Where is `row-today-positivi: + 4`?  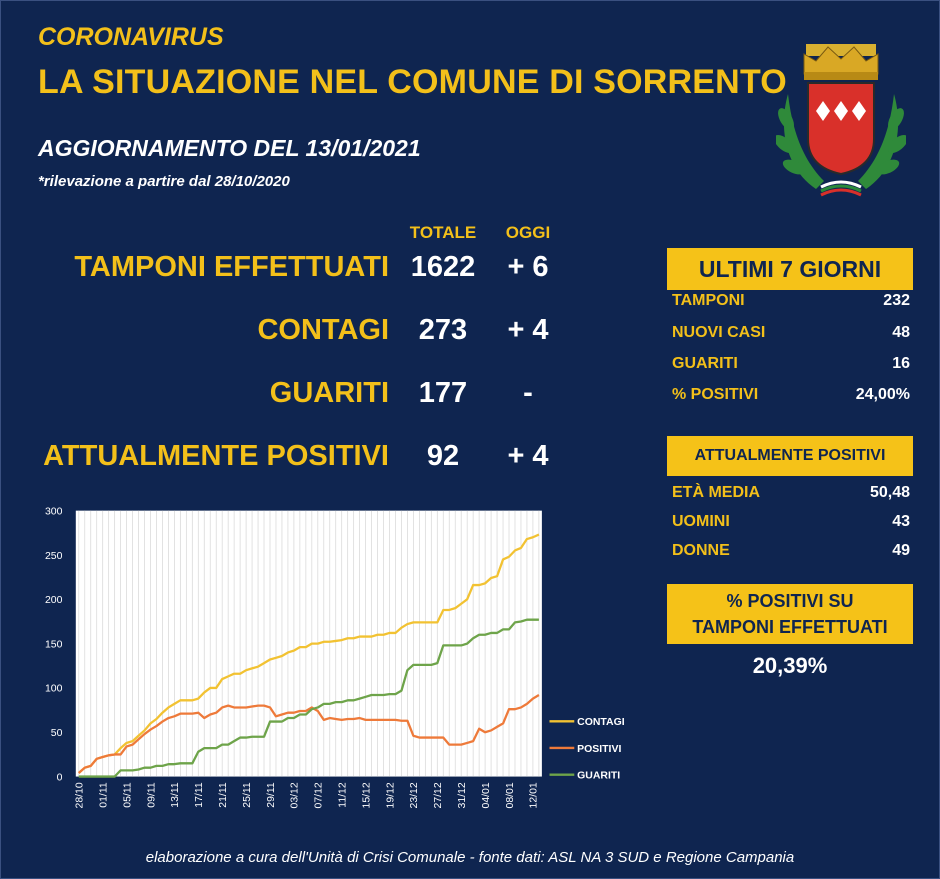
row-today-positivi: + 4 is located at coordinates (528, 456).